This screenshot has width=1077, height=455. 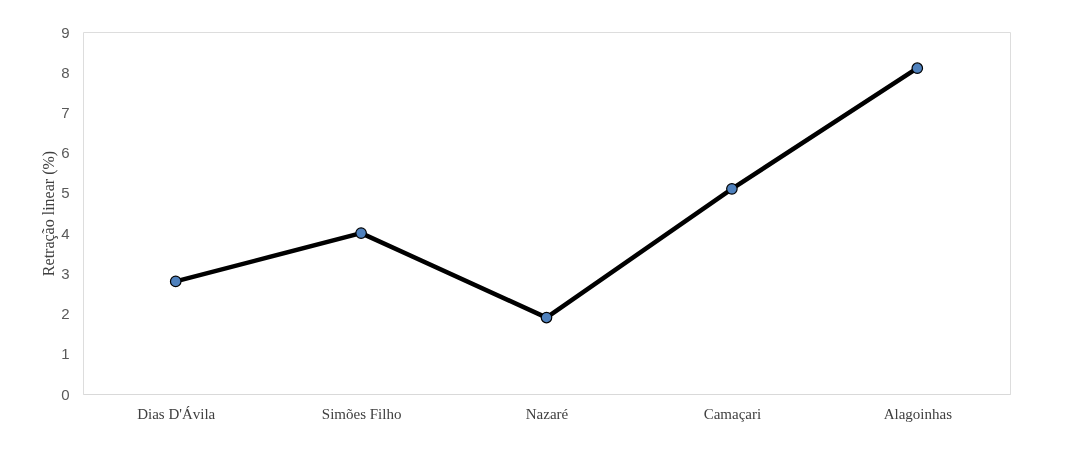 What do you see at coordinates (65, 233) in the screenshot?
I see `y-tick-label: 4` at bounding box center [65, 233].